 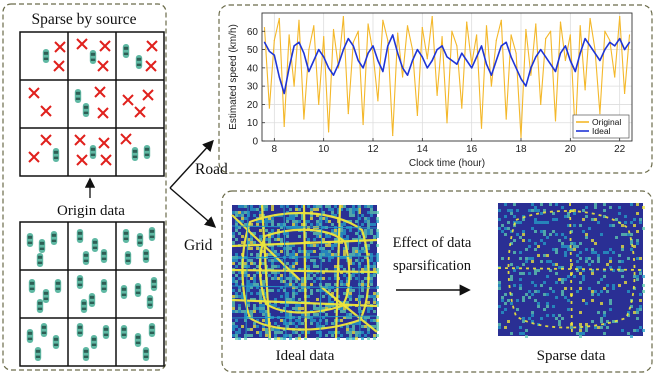 What do you see at coordinates (601, 131) in the screenshot?
I see `legend-label: Ideal` at bounding box center [601, 131].